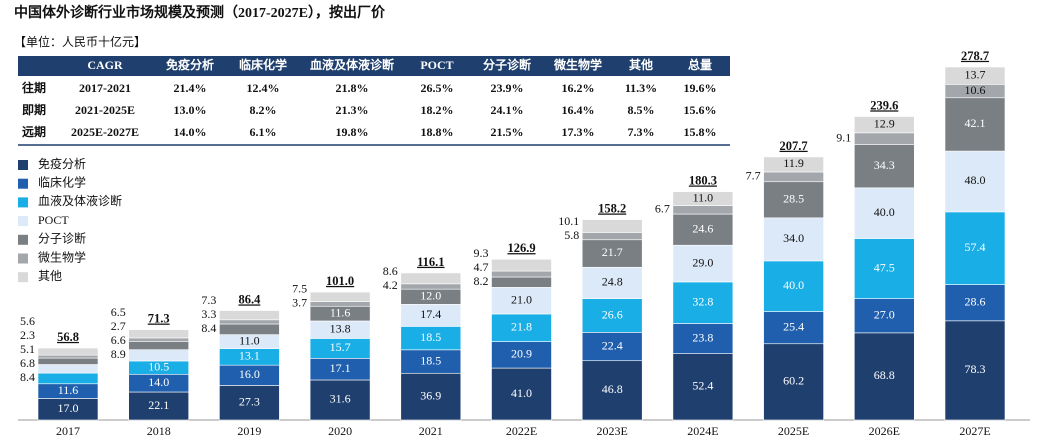 Image resolution: width=1042 pixels, height=442 pixels. Describe the element at coordinates (700, 88) in the screenshot. I see `table-cell: 19.6%` at that location.